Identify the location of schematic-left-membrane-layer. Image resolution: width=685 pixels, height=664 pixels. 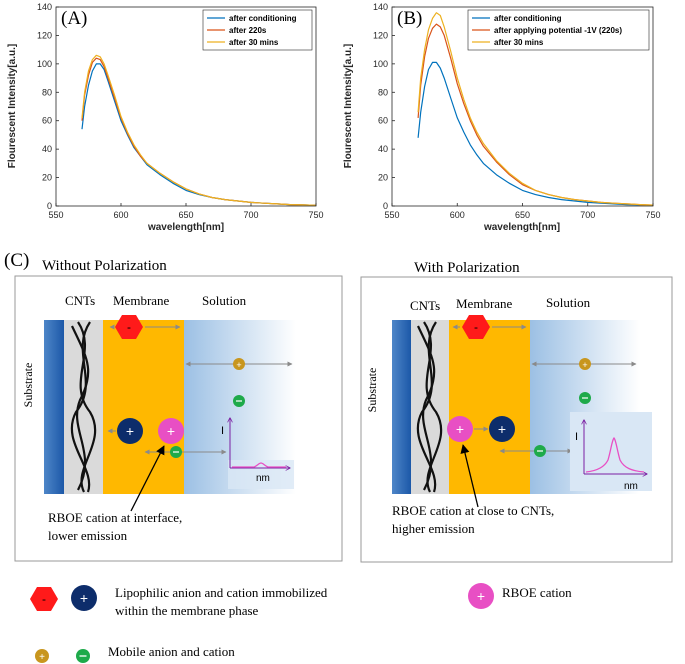
(143, 407).